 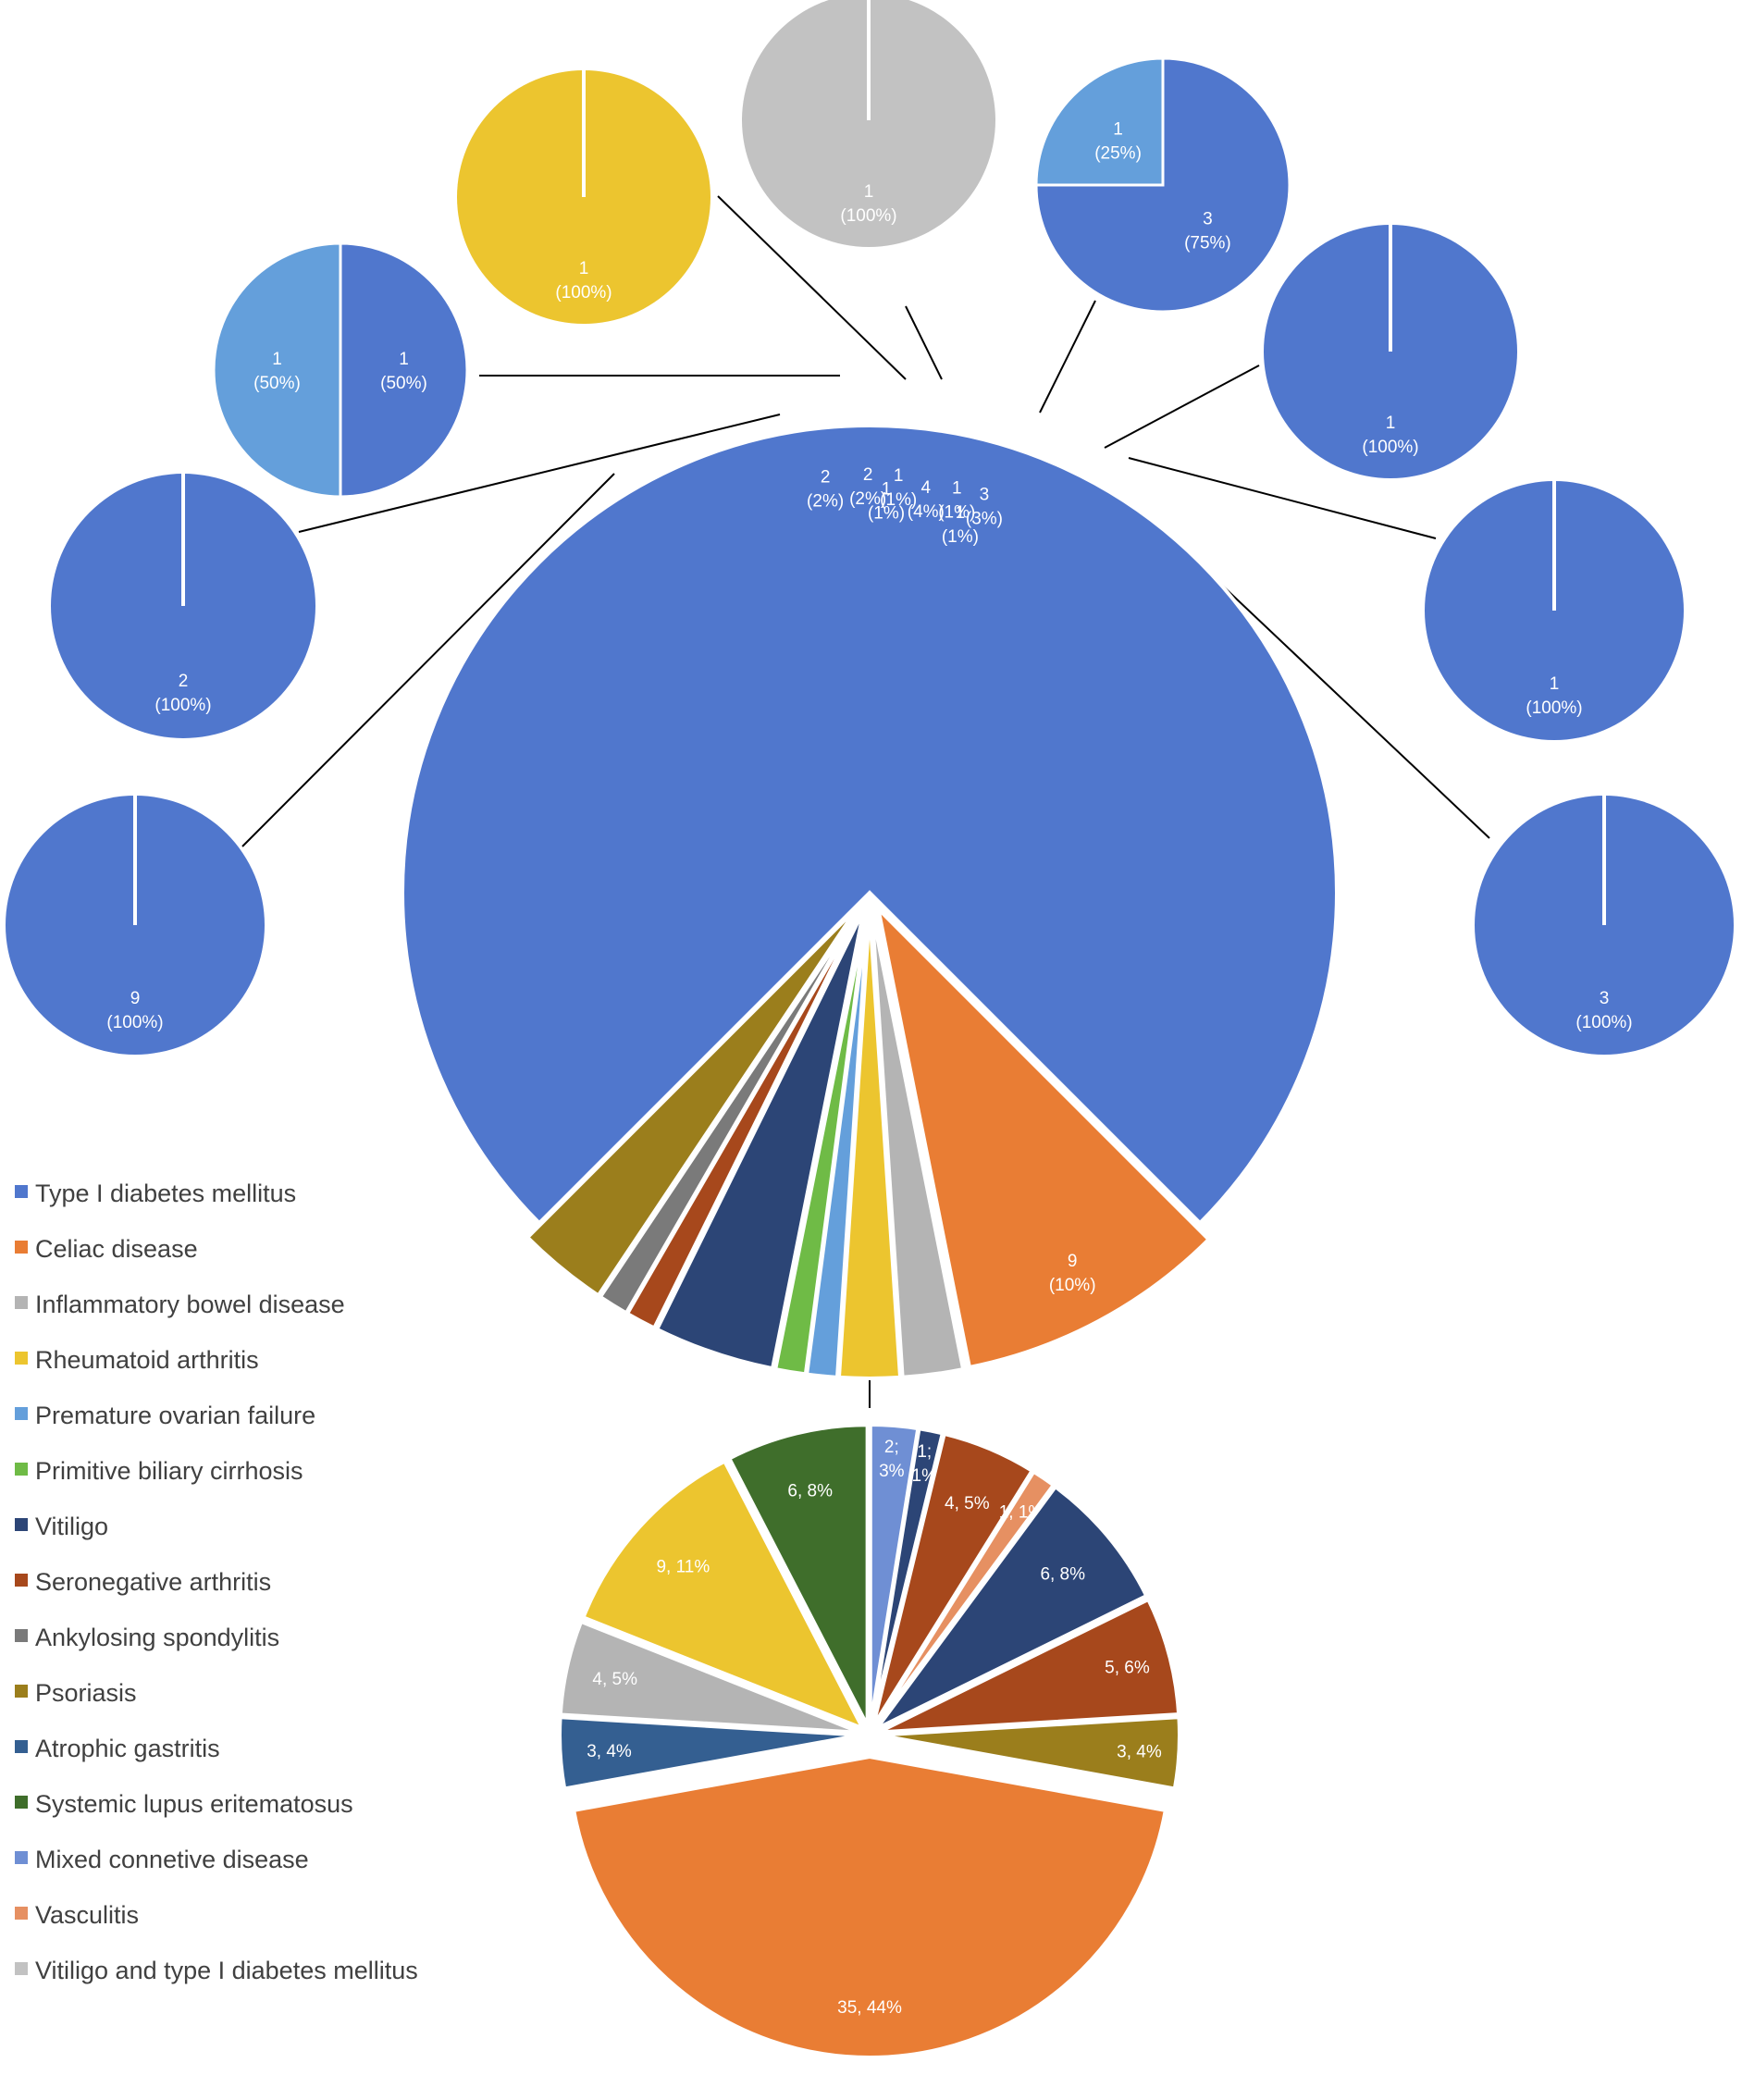 What do you see at coordinates (194, 1804) in the screenshot?
I see `legend-label: Systemic lupus eritematosus` at bounding box center [194, 1804].